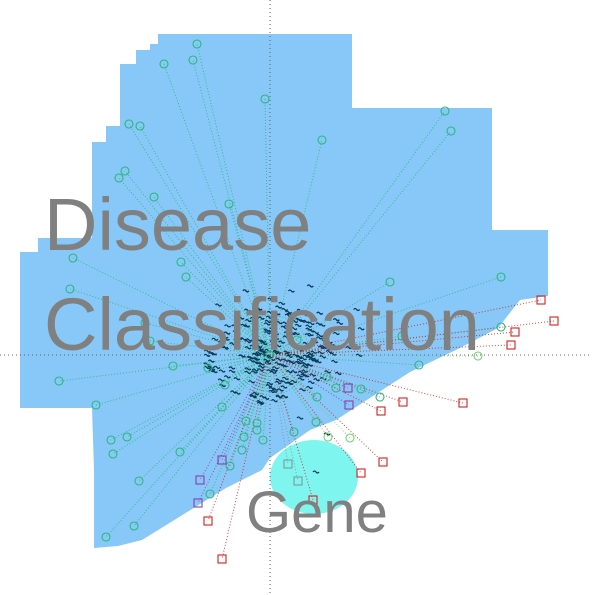  What do you see at coordinates (270, 355) in the screenshot?
I see `hub-node` at bounding box center [270, 355].